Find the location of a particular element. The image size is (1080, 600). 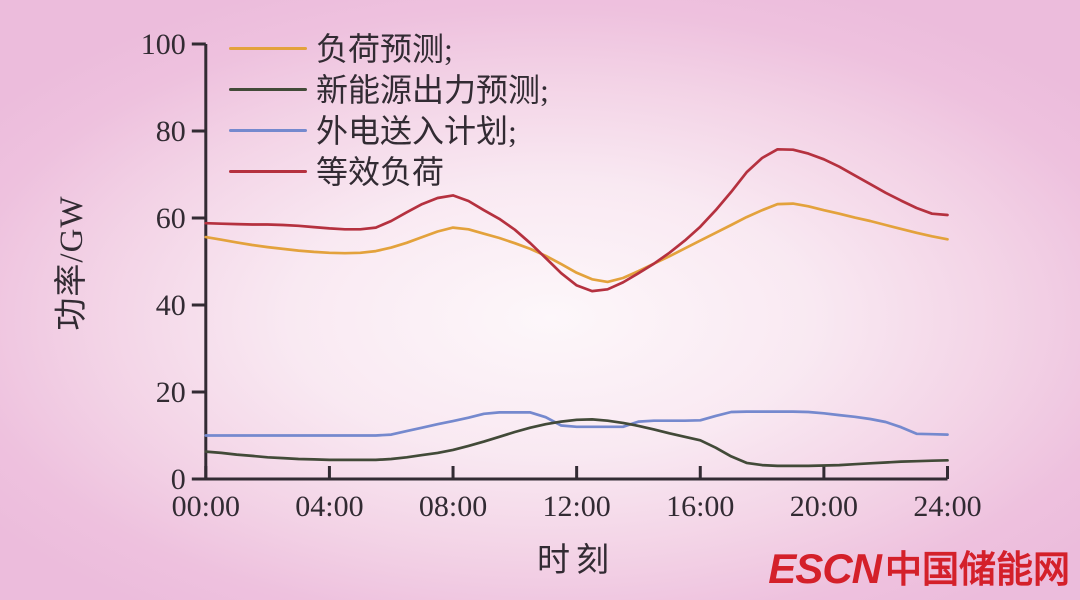

legend-item-renewable-output-forecast: 新能源出力预测; is located at coordinates (389, 89).